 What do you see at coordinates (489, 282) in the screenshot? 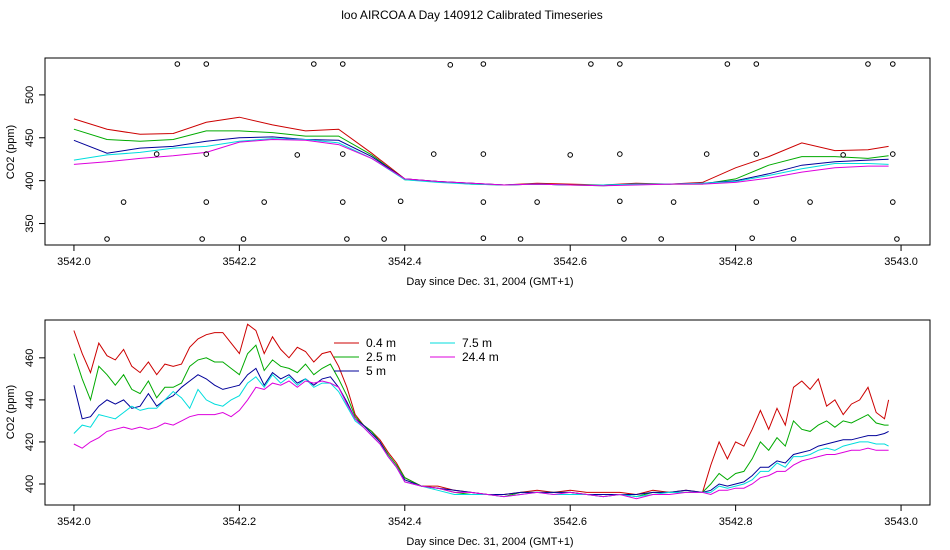
I see `top-x-axis-label: Day since Dec. 31, 2004 (GMT+1)` at bounding box center [489, 282].